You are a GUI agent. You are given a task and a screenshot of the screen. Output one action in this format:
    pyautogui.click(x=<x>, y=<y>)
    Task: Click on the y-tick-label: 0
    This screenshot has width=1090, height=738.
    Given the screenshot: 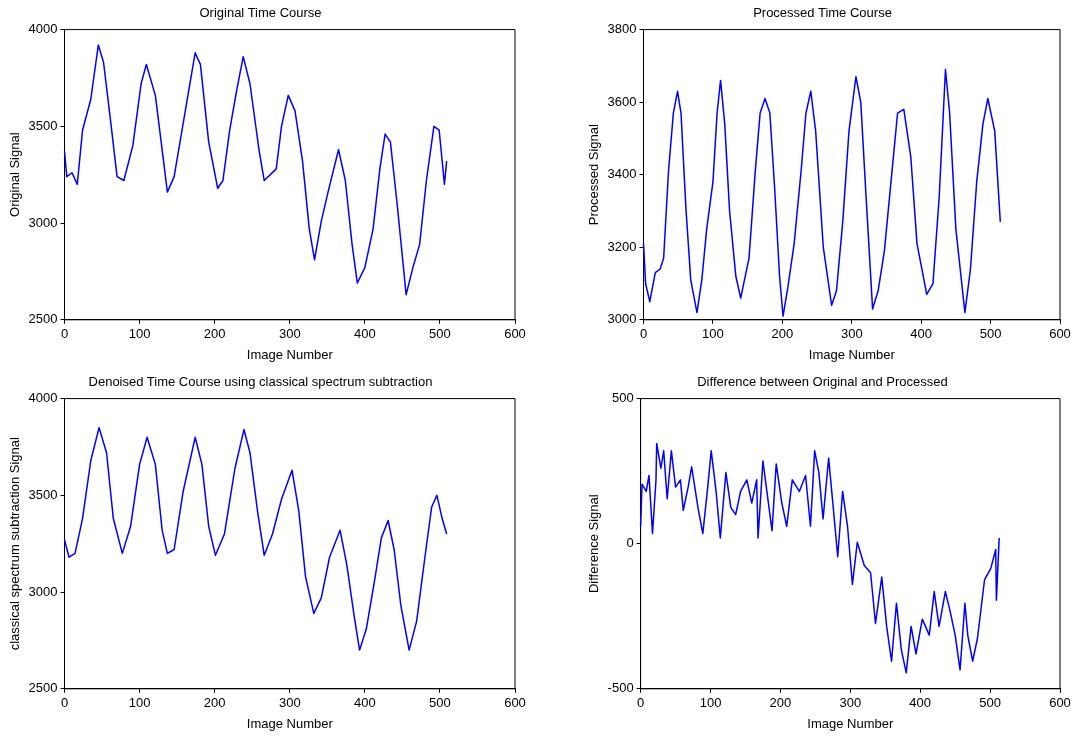 What is the action you would take?
    pyautogui.click(x=630, y=543)
    